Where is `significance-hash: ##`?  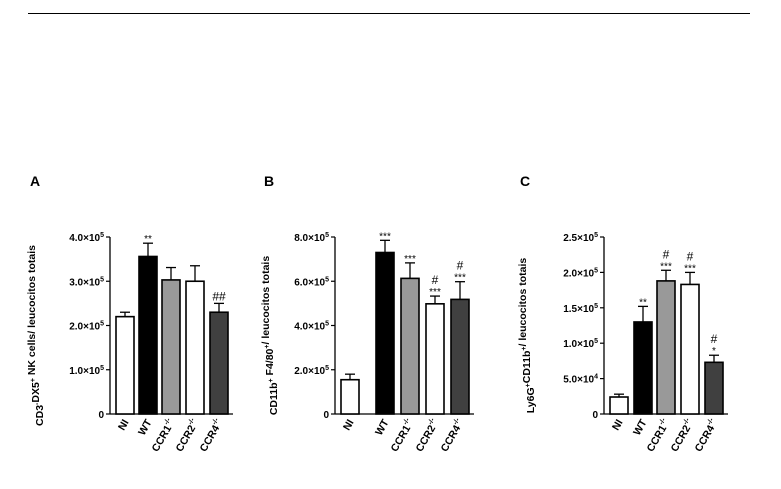 significance-hash: ## is located at coordinates (219, 296).